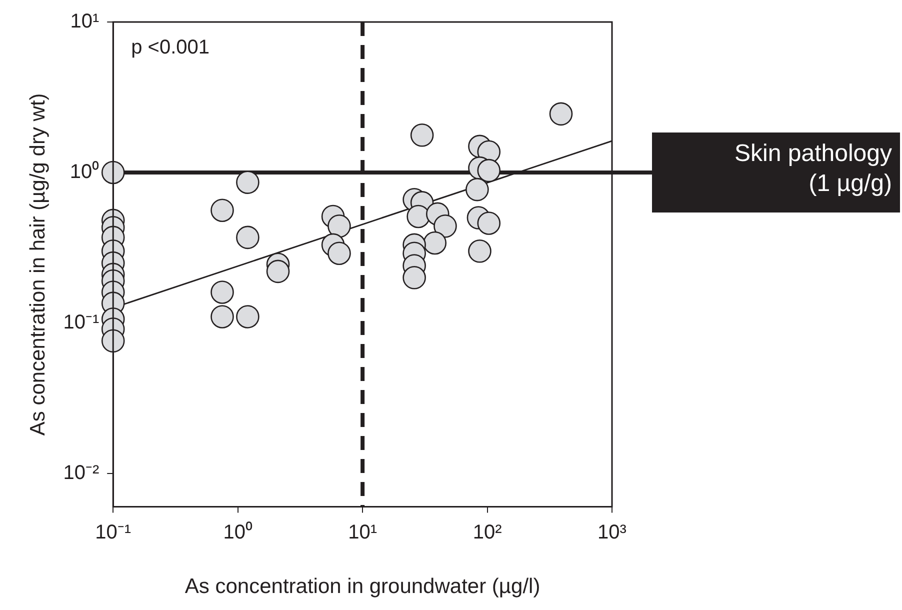  I want to click on x-tick-label: 10², so click(487, 532).